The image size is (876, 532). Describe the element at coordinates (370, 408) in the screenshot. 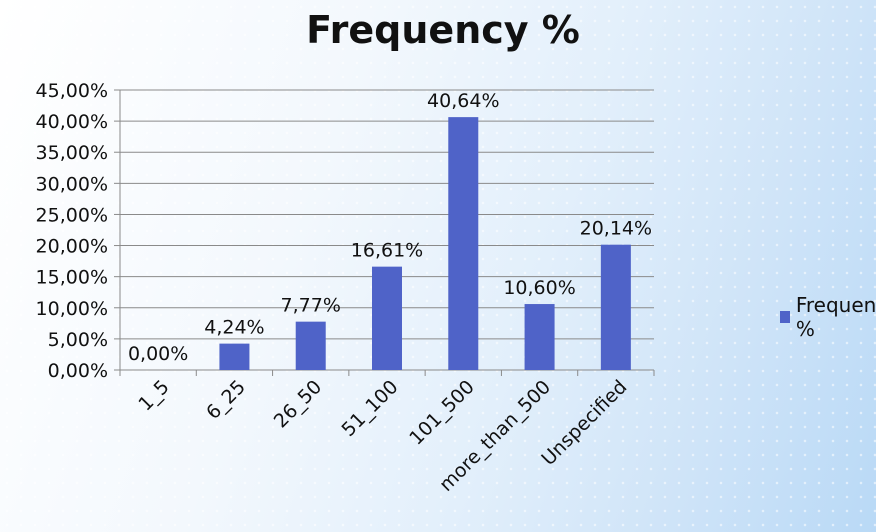

I see `x-tick-label: 51_100` at that location.